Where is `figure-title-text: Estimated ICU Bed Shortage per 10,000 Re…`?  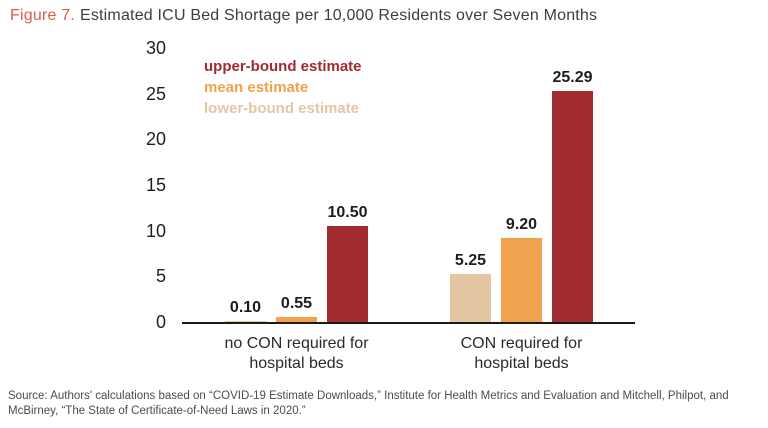 figure-title-text: Estimated ICU Bed Shortage per 10,000 Re… is located at coordinates (338, 15).